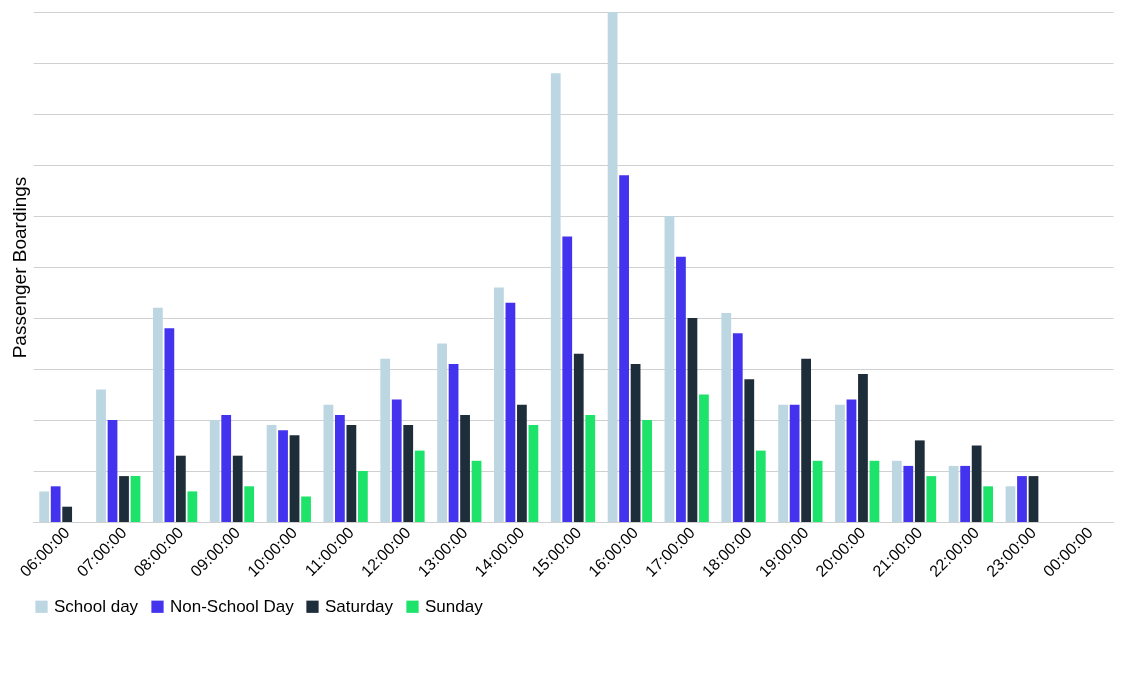 The image size is (1137, 675). I want to click on legend-label: Non-School Day, so click(232, 606).